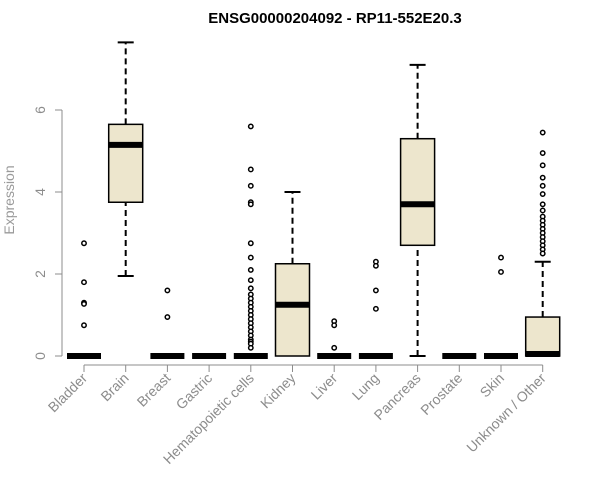 This screenshot has height=500, width=600. What do you see at coordinates (40, 110) in the screenshot?
I see `y-tick-label: 6` at bounding box center [40, 110].